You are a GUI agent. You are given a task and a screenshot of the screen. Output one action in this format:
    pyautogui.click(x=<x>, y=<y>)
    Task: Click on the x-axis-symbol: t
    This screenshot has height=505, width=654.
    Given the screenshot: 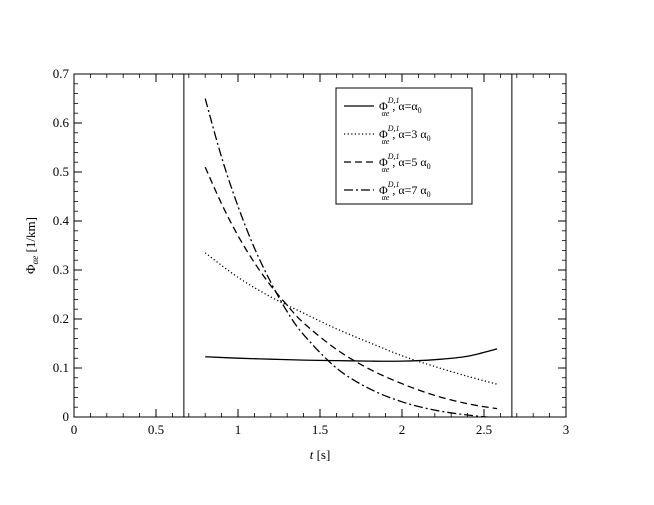 What is the action you would take?
    pyautogui.click(x=312, y=454)
    